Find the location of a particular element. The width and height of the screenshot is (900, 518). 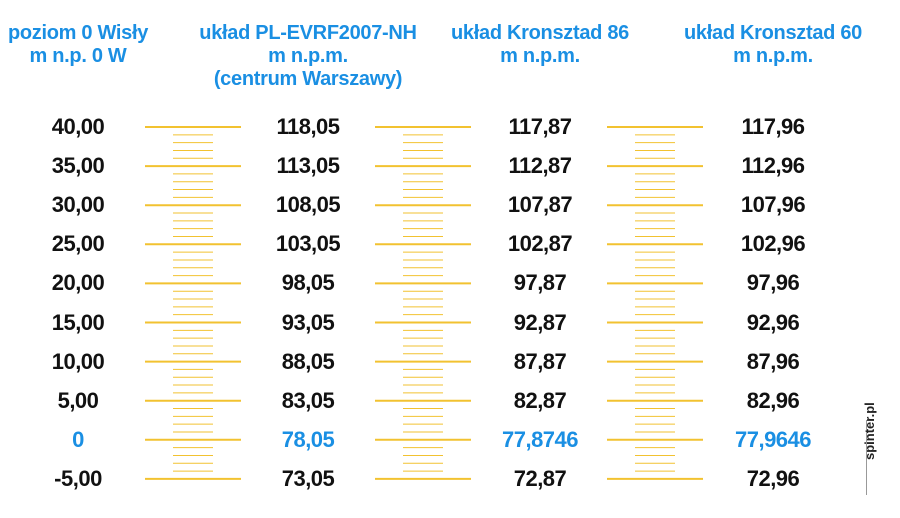

header-line: poziom 0 Wisły is located at coordinates (78, 33).